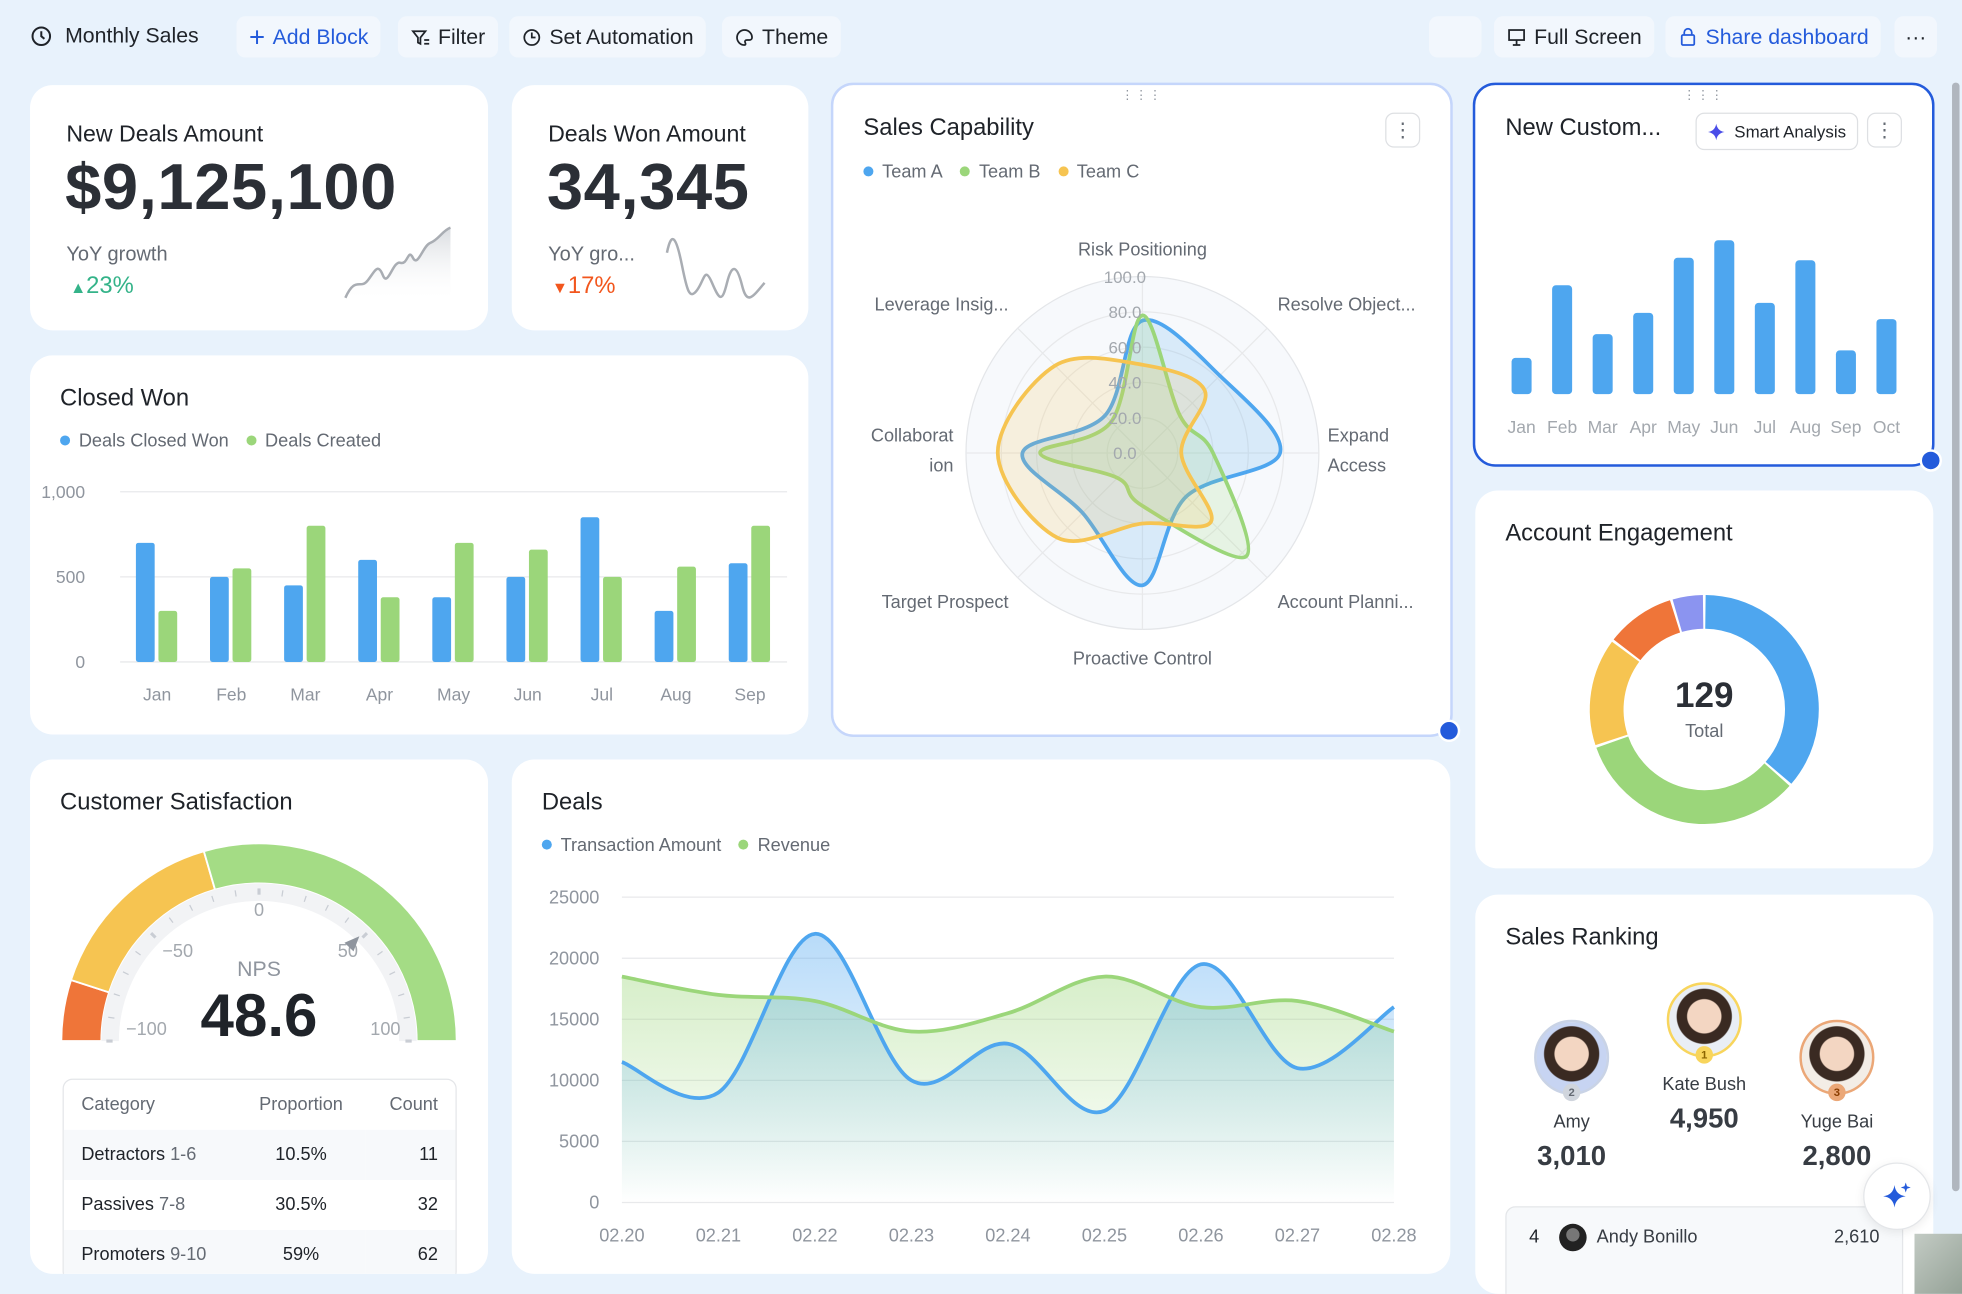  I want to click on card-title: Account Engagement, so click(1619, 533).